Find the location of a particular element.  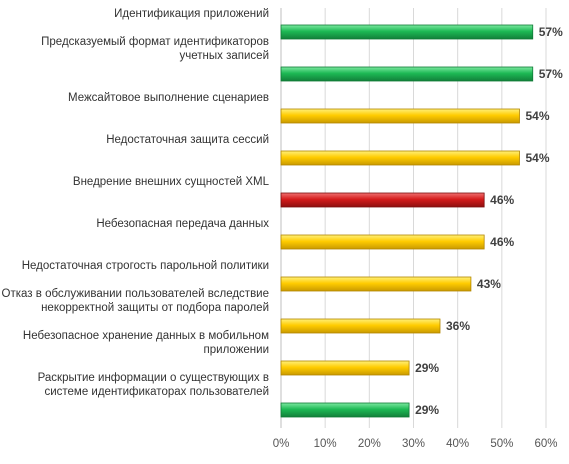

x-axis-tick-labels: 0% 10% 20% 30% 40% 50% 60% is located at coordinates (415, 444).